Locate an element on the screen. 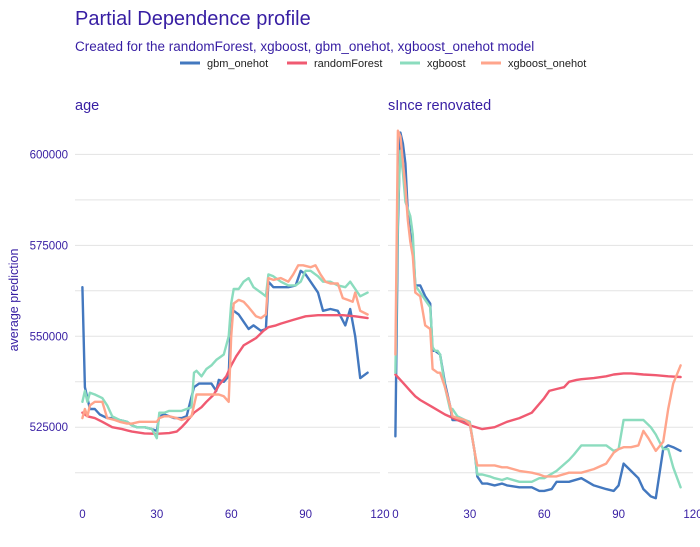  y-tick-label: 525000 is located at coordinates (49, 428).